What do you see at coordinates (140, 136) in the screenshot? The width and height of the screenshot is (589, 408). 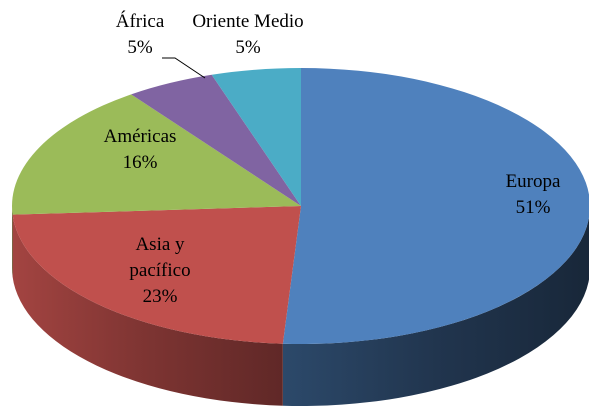 I see `category-label: Américas` at bounding box center [140, 136].